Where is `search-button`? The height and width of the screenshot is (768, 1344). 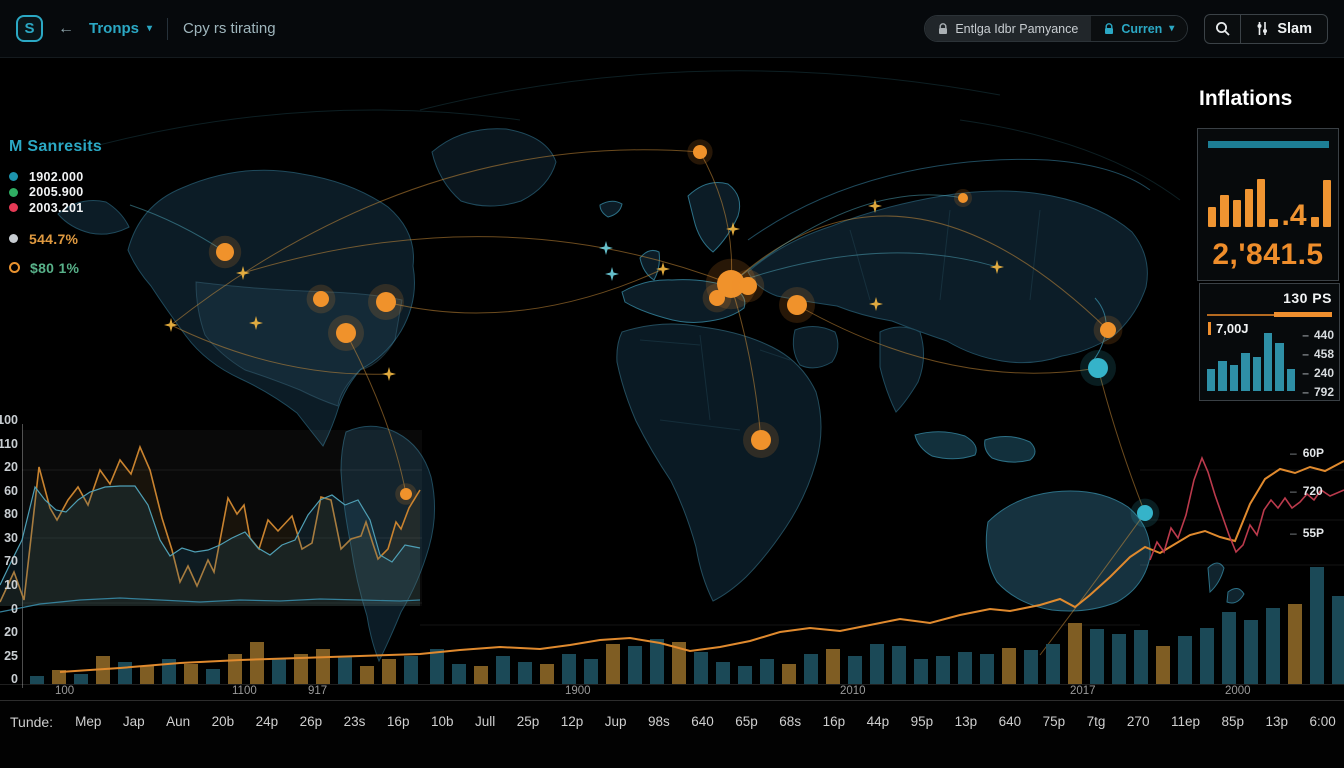 search-button is located at coordinates (1223, 28).